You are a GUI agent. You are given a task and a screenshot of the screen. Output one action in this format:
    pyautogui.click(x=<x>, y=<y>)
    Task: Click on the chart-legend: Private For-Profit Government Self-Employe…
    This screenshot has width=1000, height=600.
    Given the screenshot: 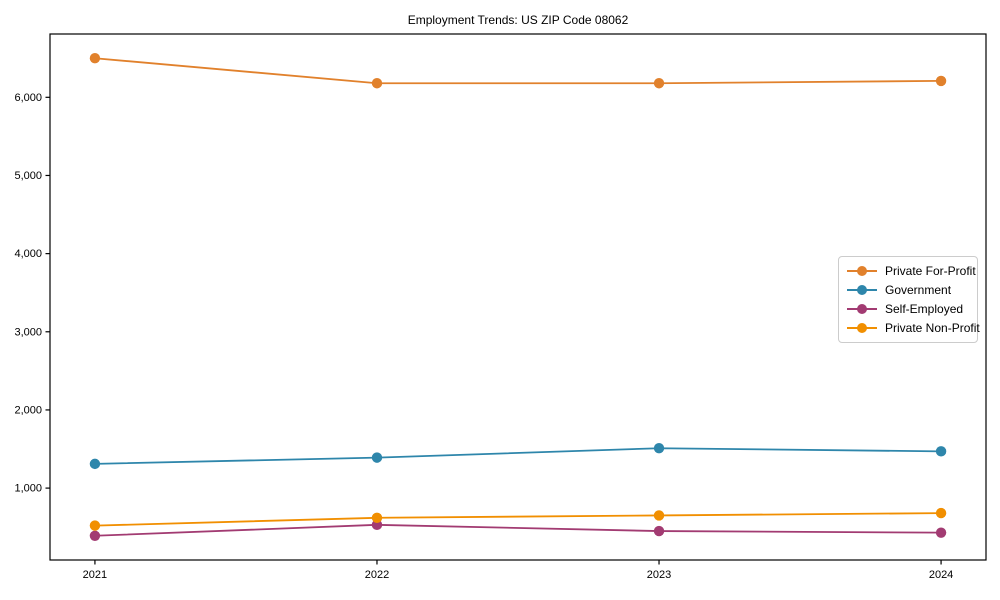 What is the action you would take?
    pyautogui.click(x=909, y=299)
    